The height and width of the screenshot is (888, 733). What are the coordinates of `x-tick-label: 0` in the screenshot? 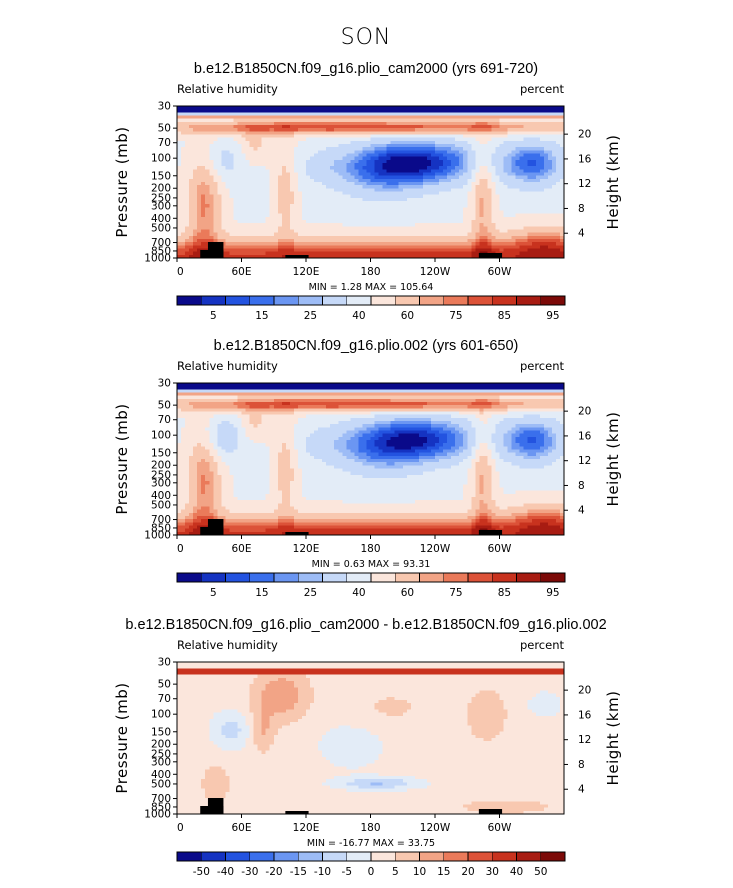 It's located at (180, 272).